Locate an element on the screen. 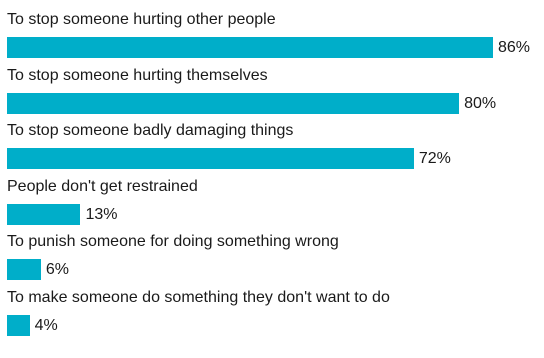 The image size is (544, 358). bar-category-label: To stop someone hurting other people is located at coordinates (141, 19).